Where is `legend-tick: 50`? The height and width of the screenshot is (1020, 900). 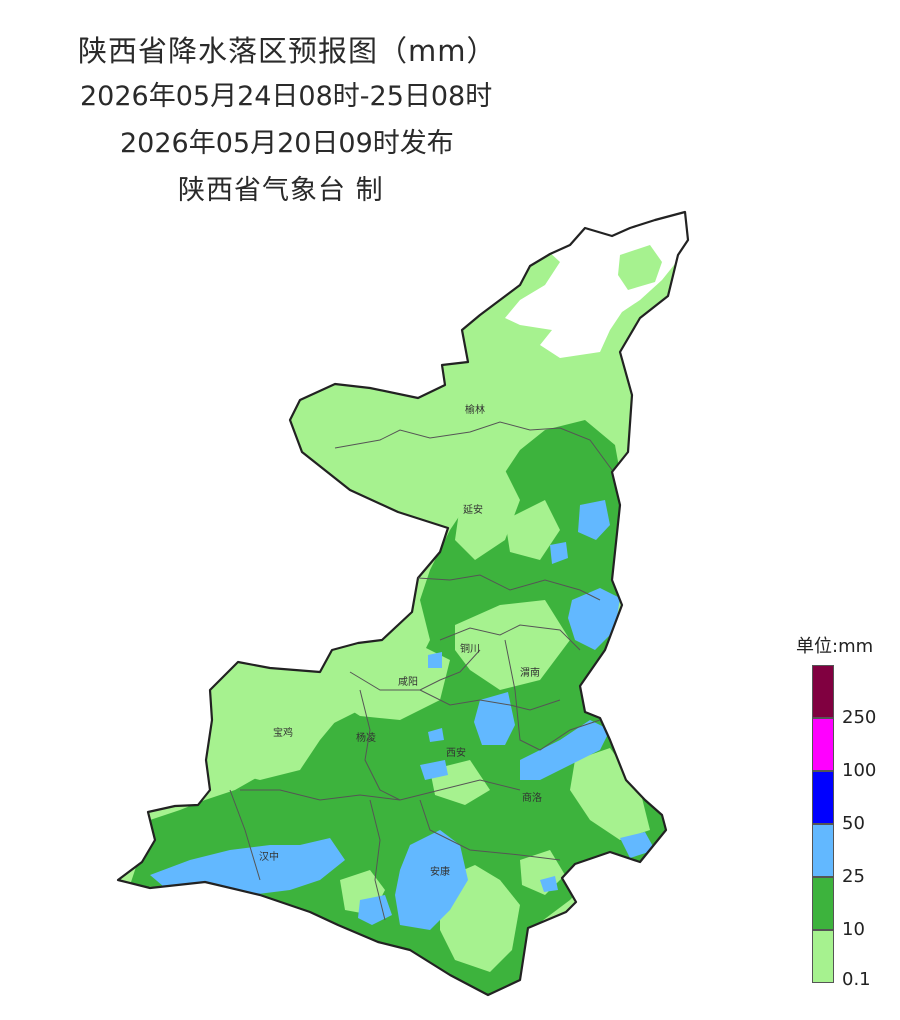 legend-tick: 50 is located at coordinates (853, 823).